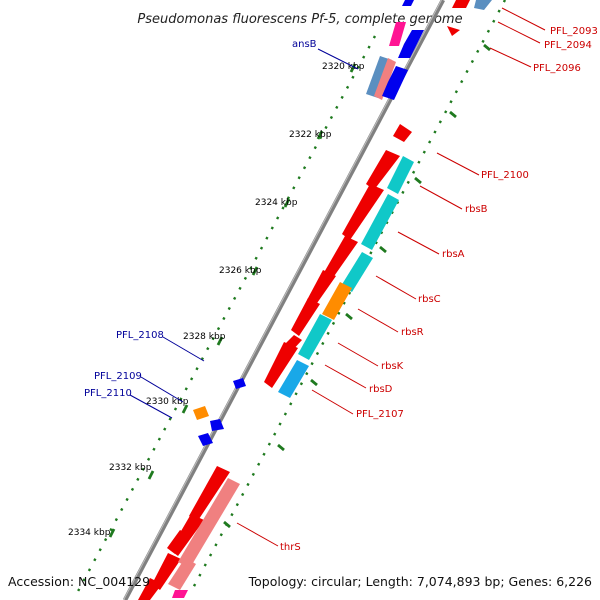 The image size is (600, 600). Describe the element at coordinates (276, 203) in the screenshot. I see `kbp-label: 2324 kbp` at that location.